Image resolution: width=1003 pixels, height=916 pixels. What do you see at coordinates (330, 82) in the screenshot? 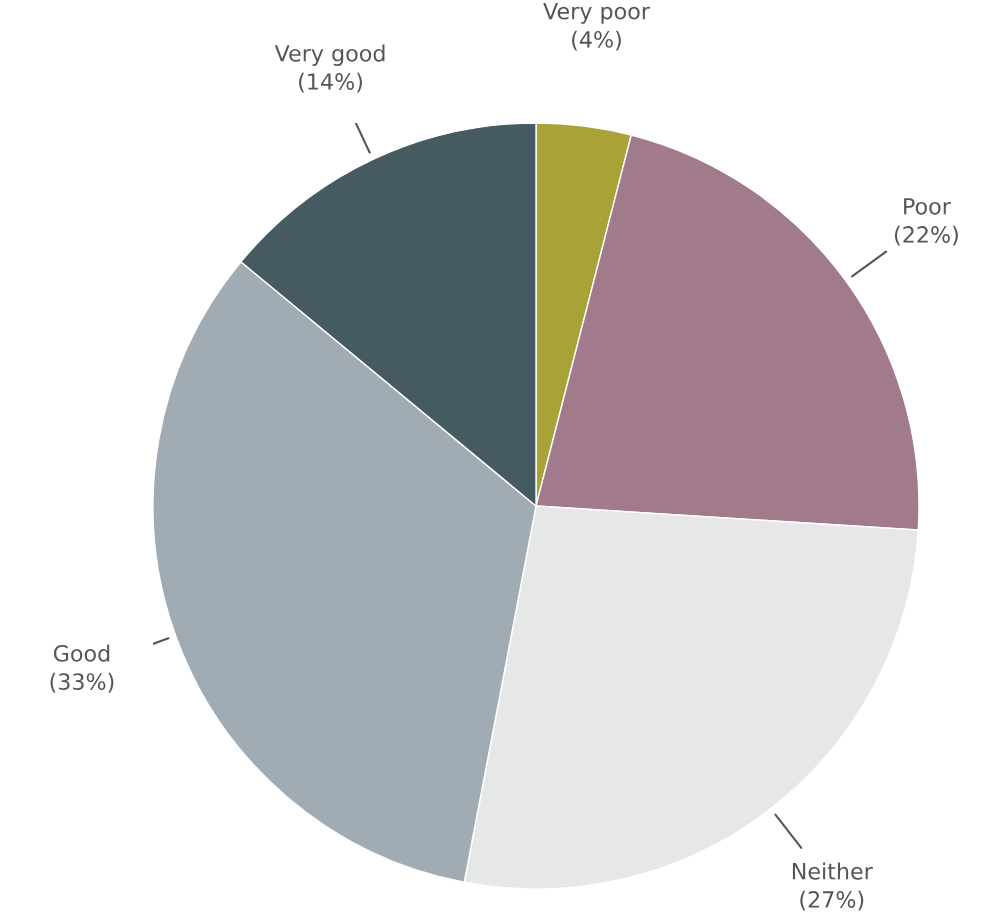
I see `data-label: (14%)` at bounding box center [330, 82].